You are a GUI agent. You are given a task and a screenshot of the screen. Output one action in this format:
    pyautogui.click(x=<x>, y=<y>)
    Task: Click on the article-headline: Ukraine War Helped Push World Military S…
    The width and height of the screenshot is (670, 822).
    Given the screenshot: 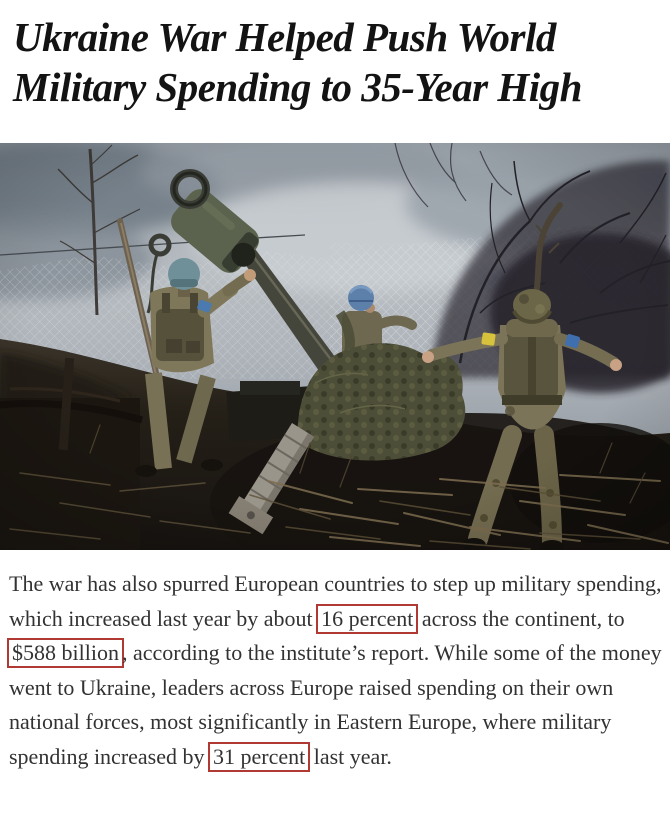 What is the action you would take?
    pyautogui.click(x=297, y=62)
    